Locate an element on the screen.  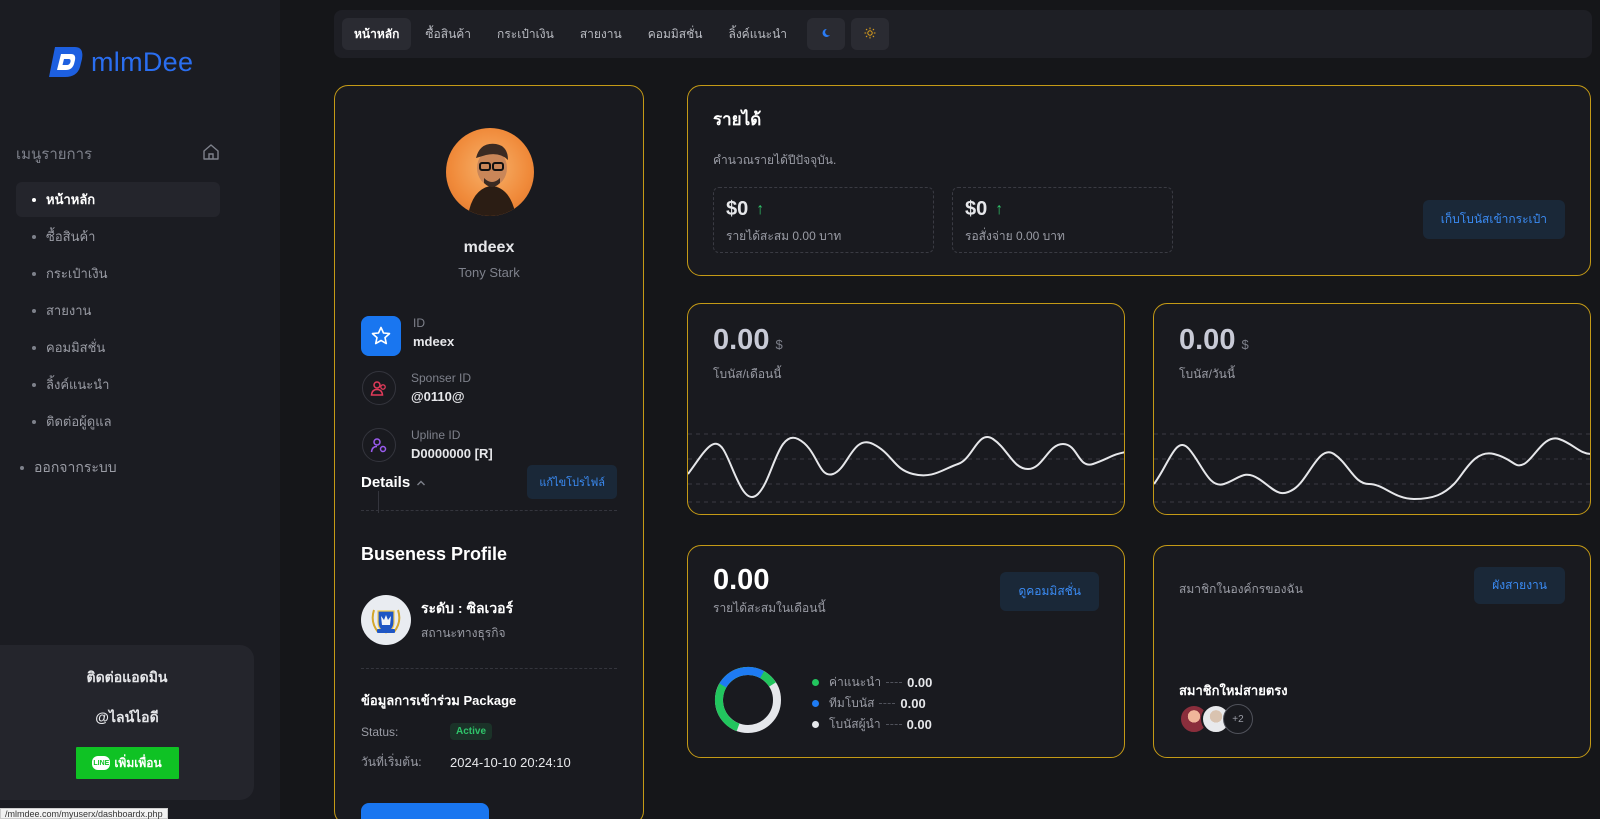
income-title: รายได้ is located at coordinates (737, 119).